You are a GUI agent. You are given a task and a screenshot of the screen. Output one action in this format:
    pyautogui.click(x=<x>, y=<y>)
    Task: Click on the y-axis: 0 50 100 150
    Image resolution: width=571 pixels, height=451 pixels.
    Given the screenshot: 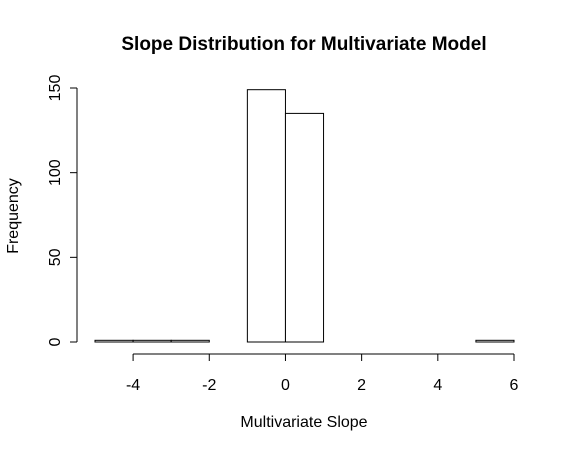 What is the action you would take?
    pyautogui.click(x=62, y=210)
    